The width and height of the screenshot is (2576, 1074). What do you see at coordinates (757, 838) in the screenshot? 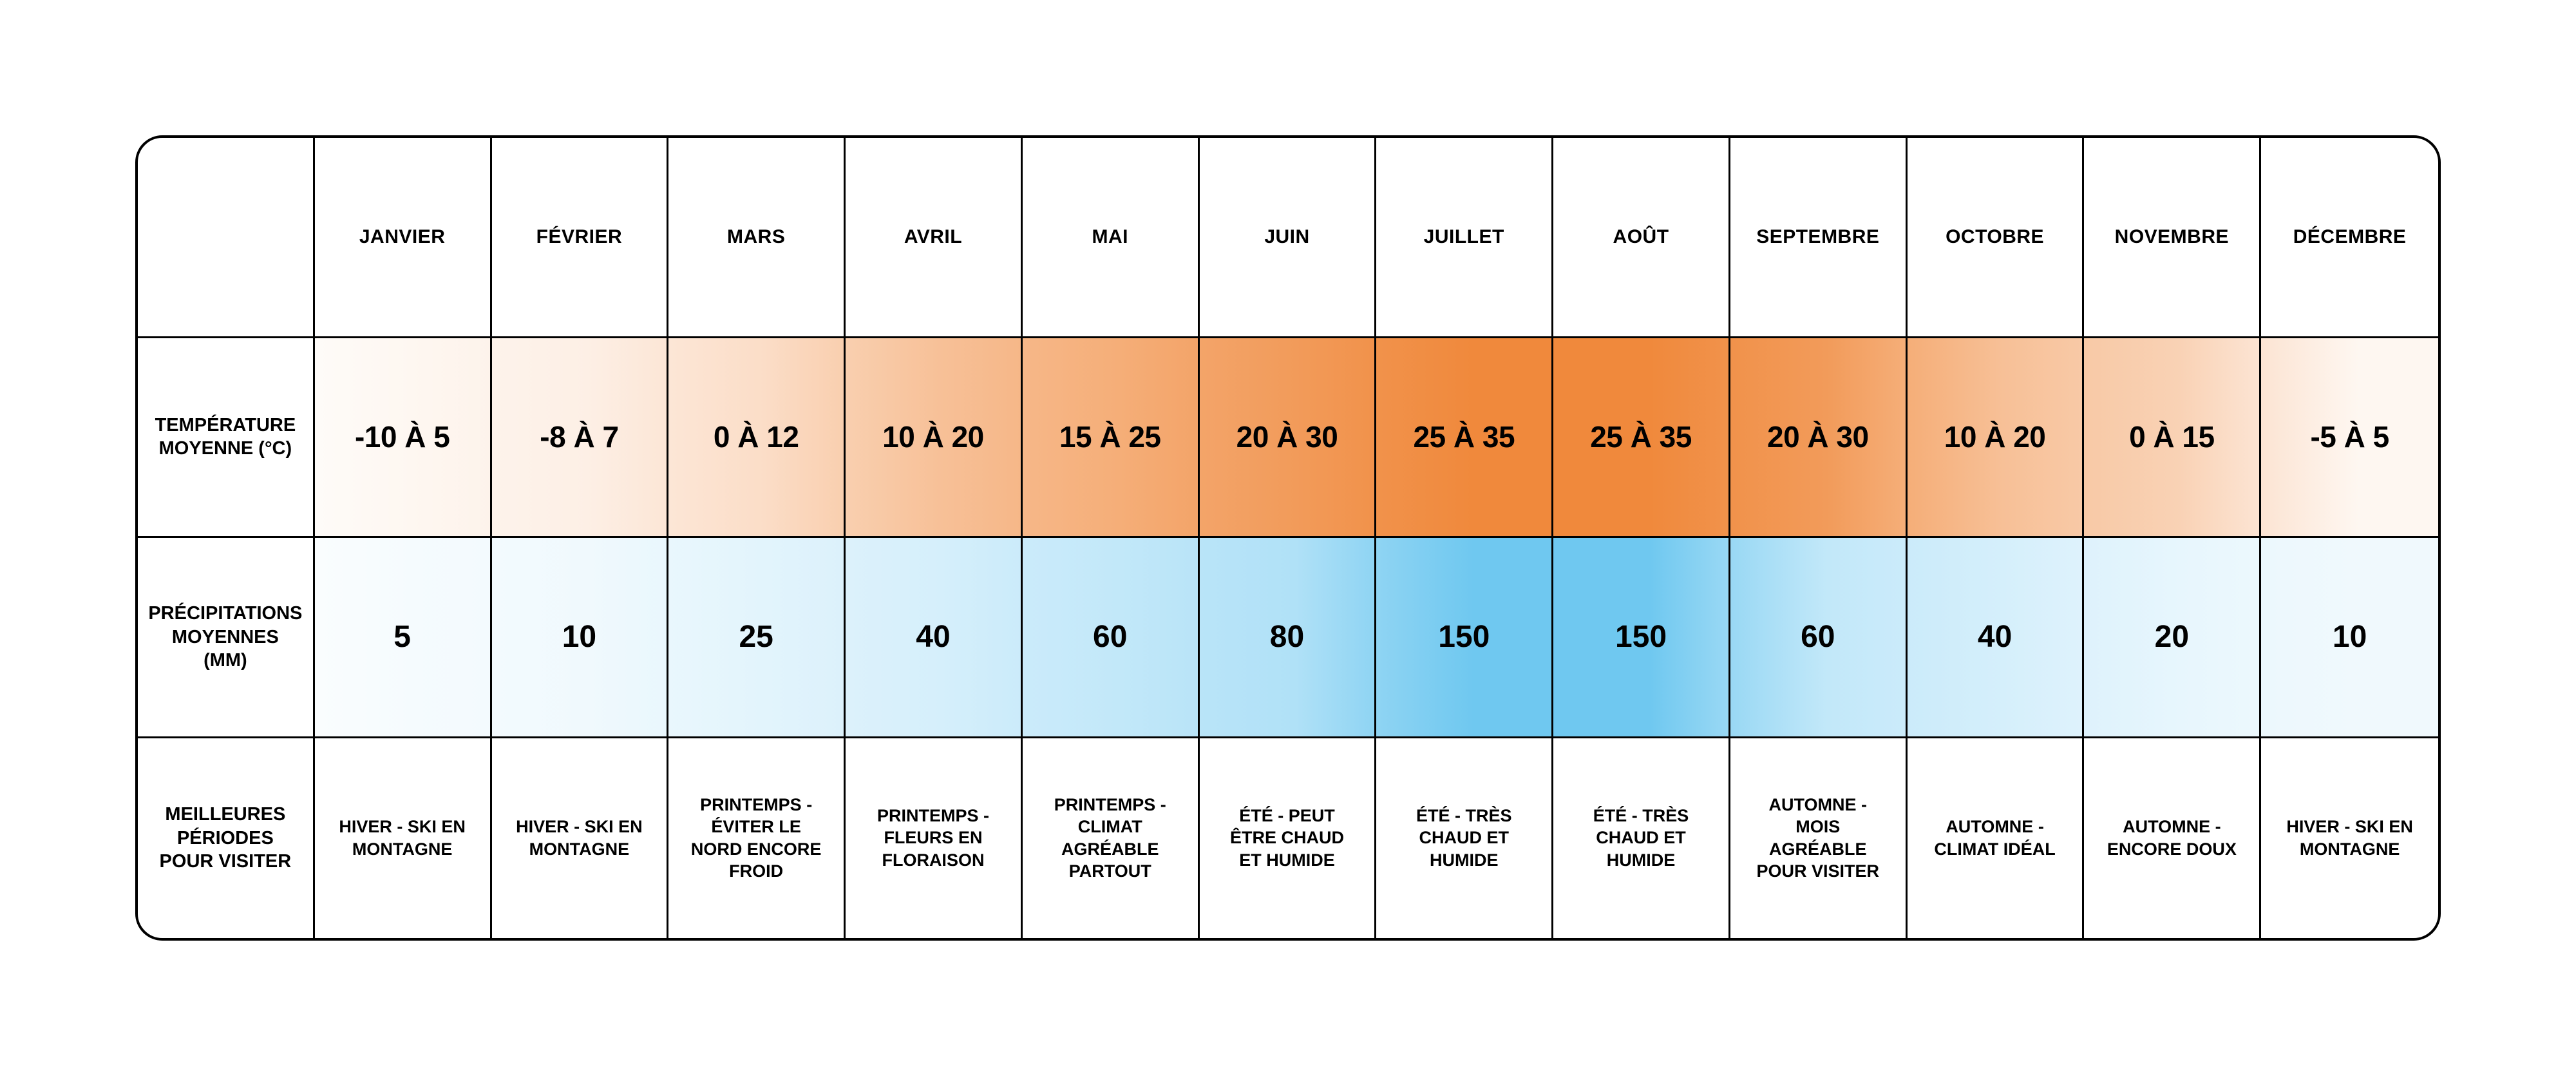
I see `best-period-cell: Printemps - éviter le nord encore froid` at bounding box center [757, 838].